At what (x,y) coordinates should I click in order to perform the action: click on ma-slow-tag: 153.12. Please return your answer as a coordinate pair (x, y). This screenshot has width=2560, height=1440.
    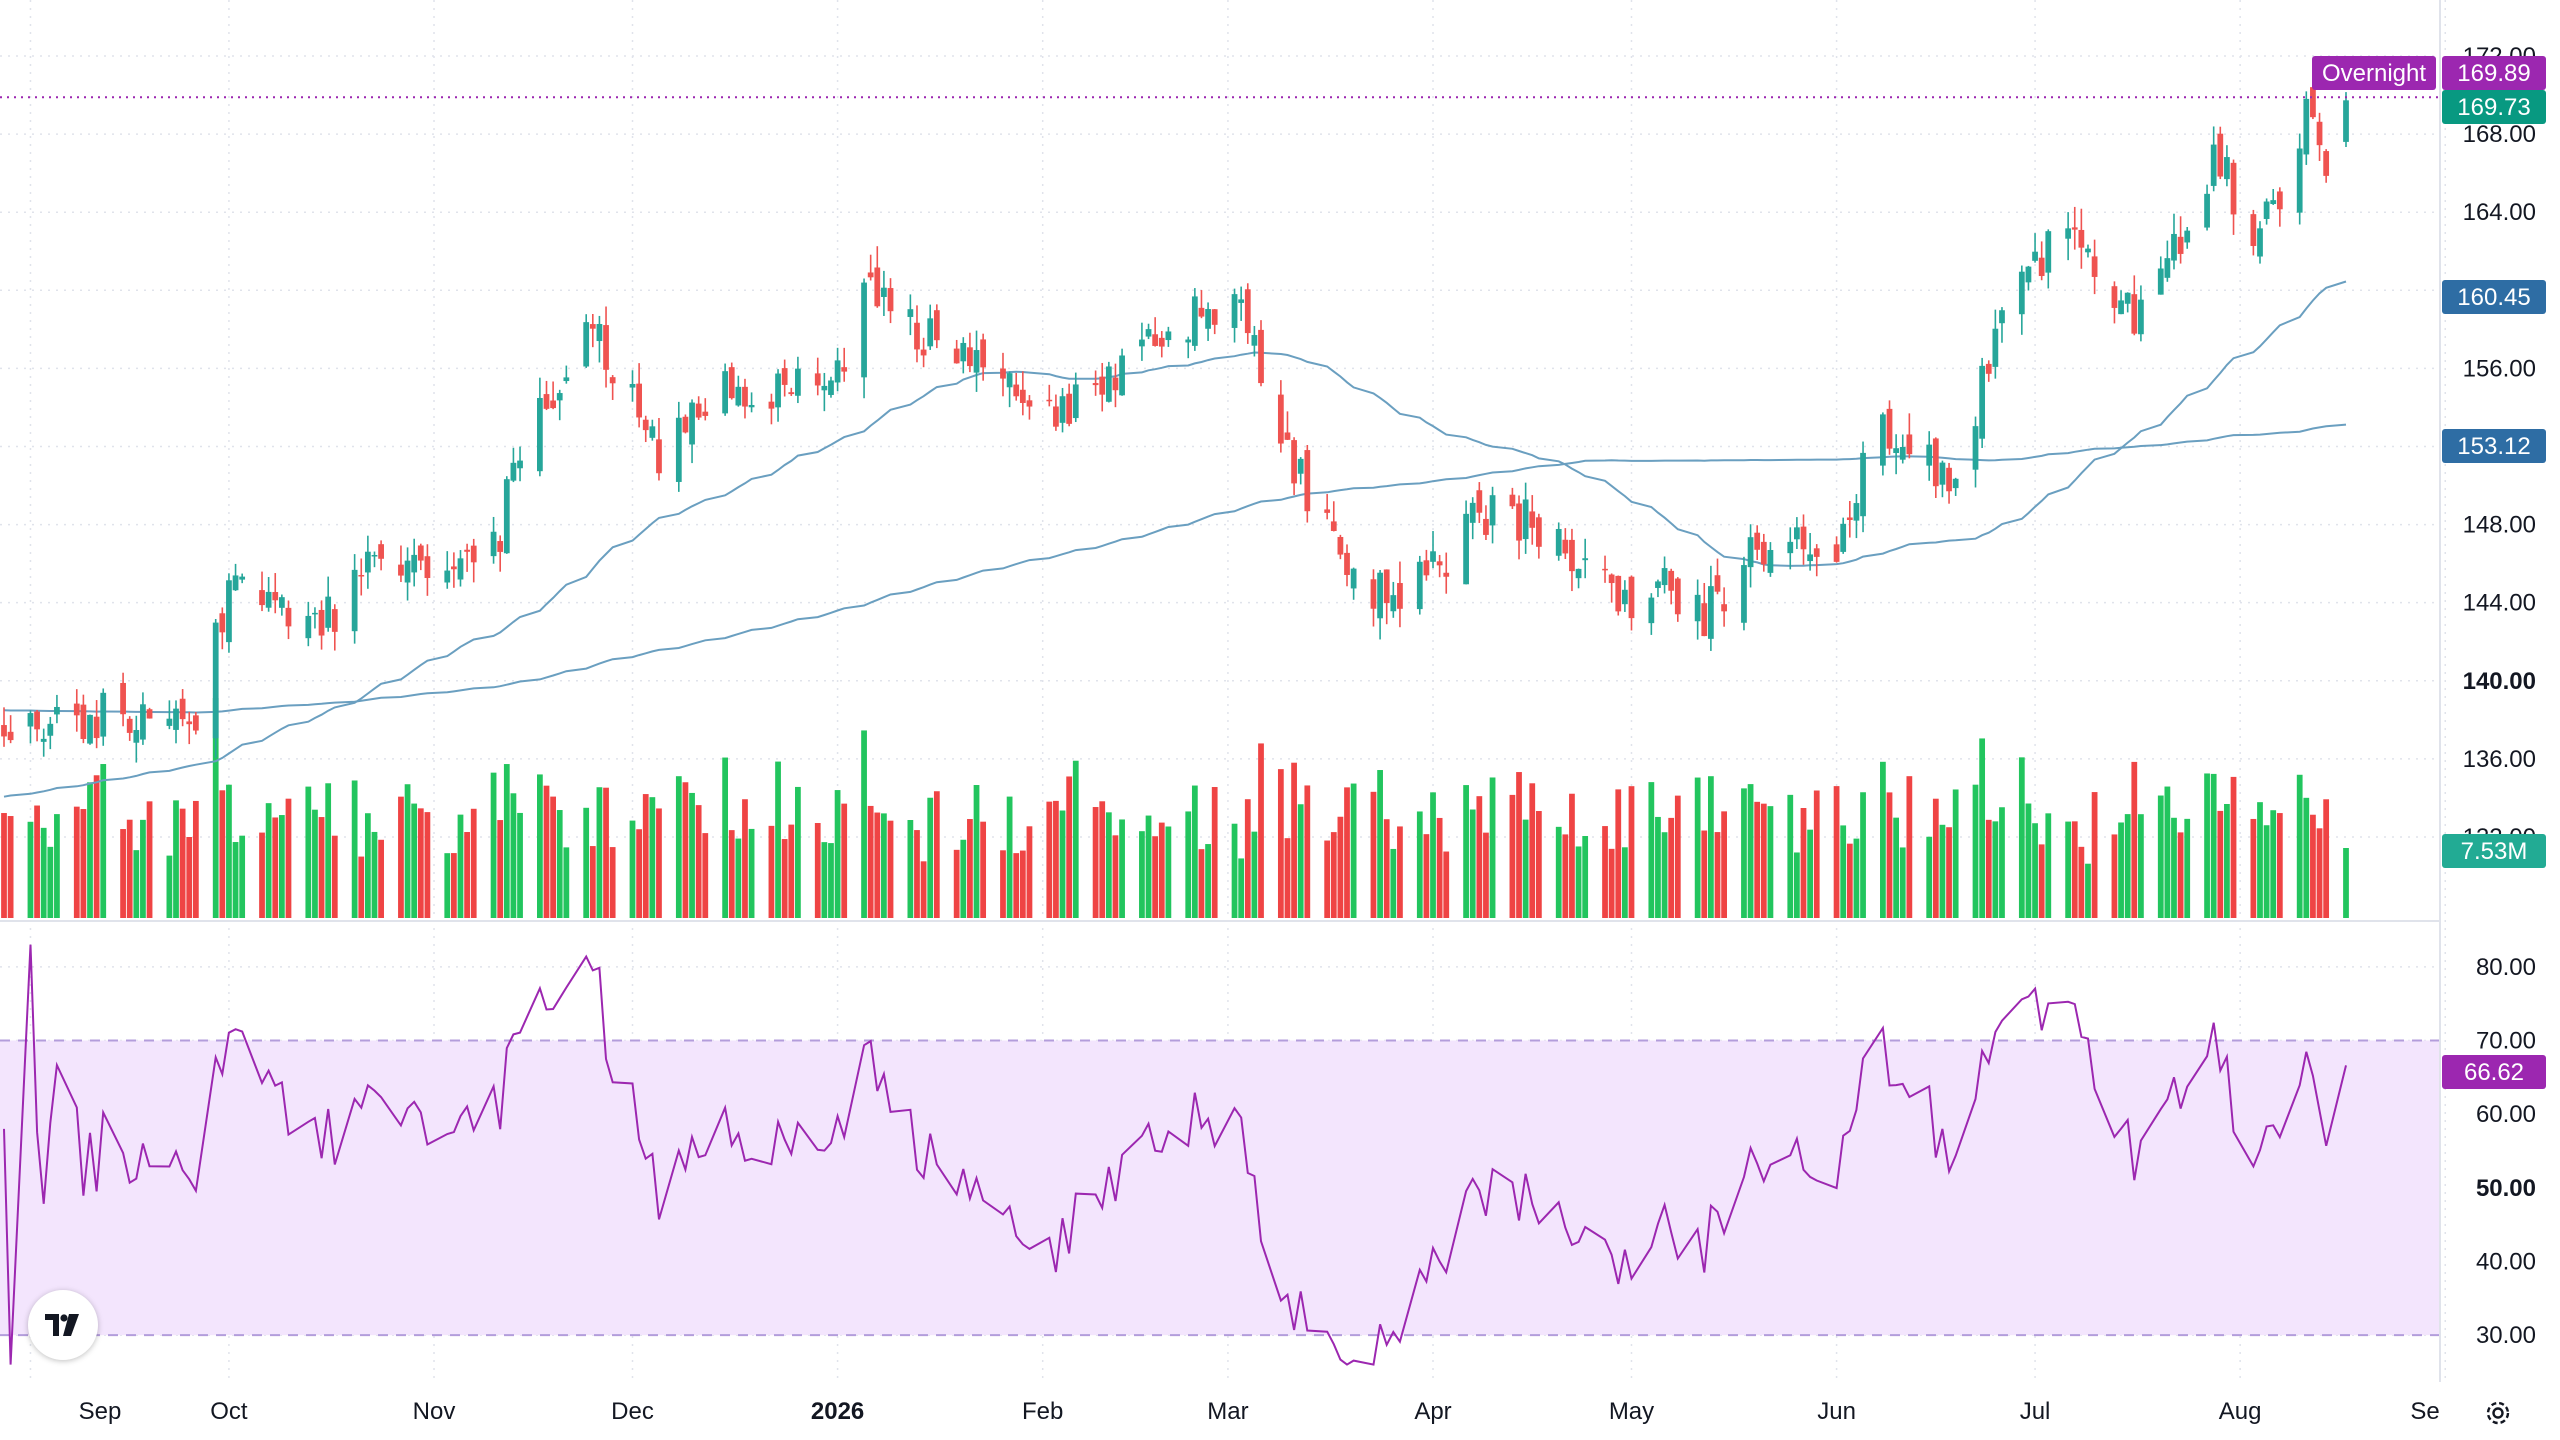
    Looking at the image, I should click on (2494, 446).